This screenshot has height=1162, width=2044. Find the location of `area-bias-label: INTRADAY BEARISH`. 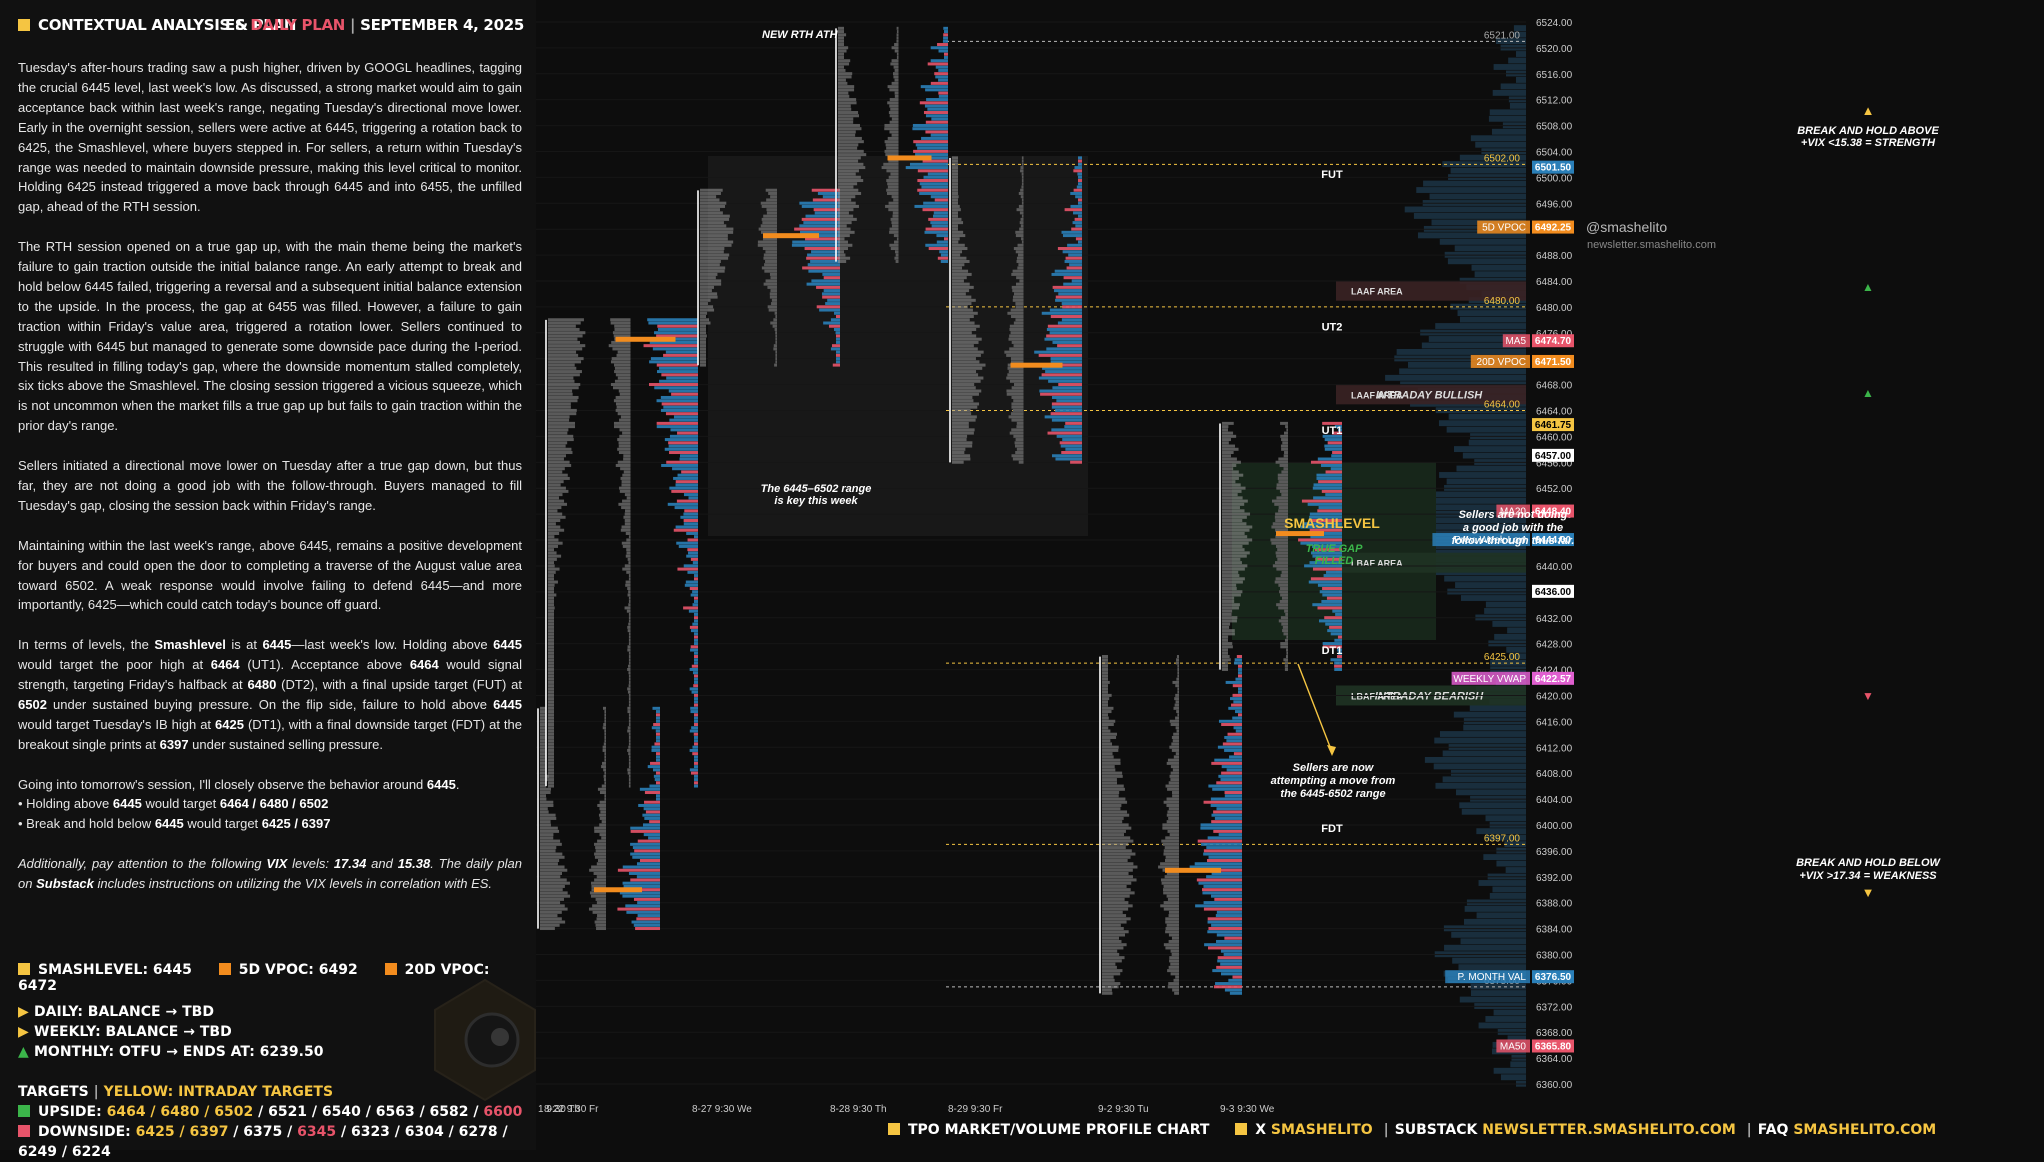

area-bias-label: INTRADAY BEARISH is located at coordinates (1429, 696).